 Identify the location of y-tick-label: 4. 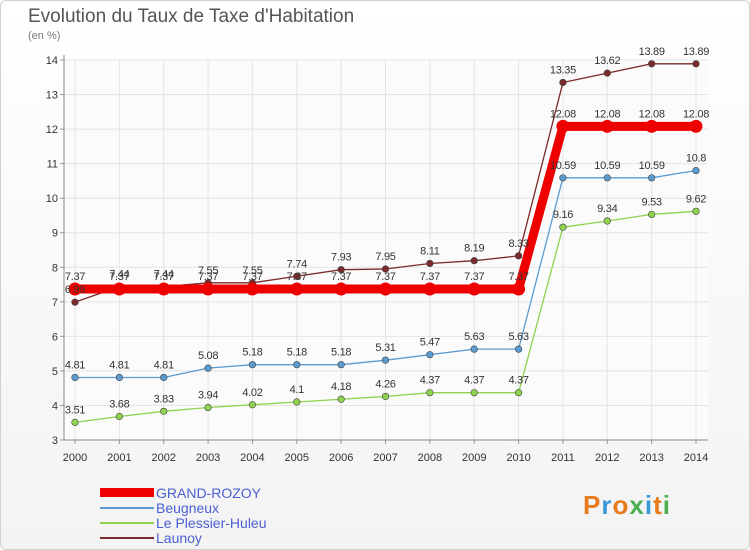
(55, 406).